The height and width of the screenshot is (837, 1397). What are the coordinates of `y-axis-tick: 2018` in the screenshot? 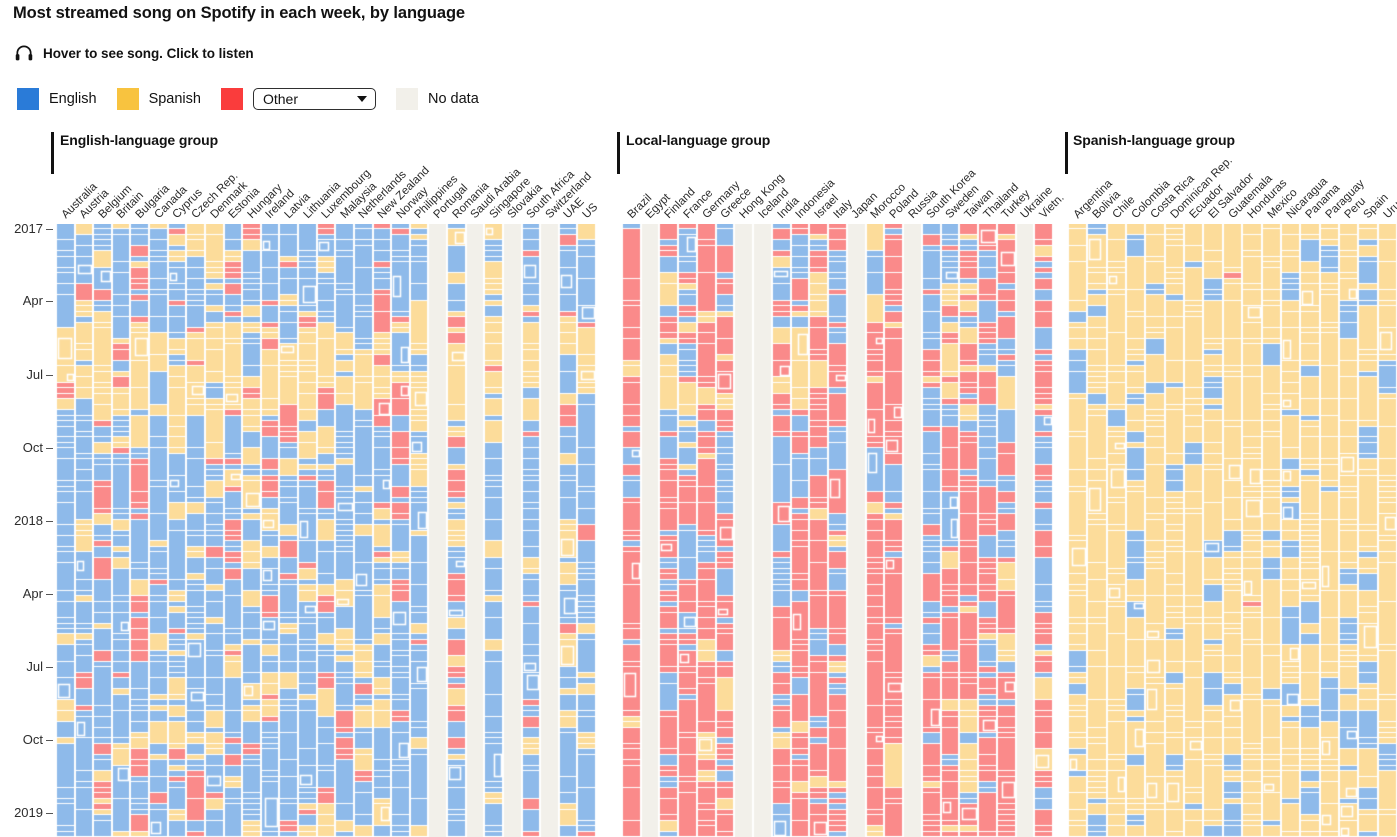 It's located at (27, 521).